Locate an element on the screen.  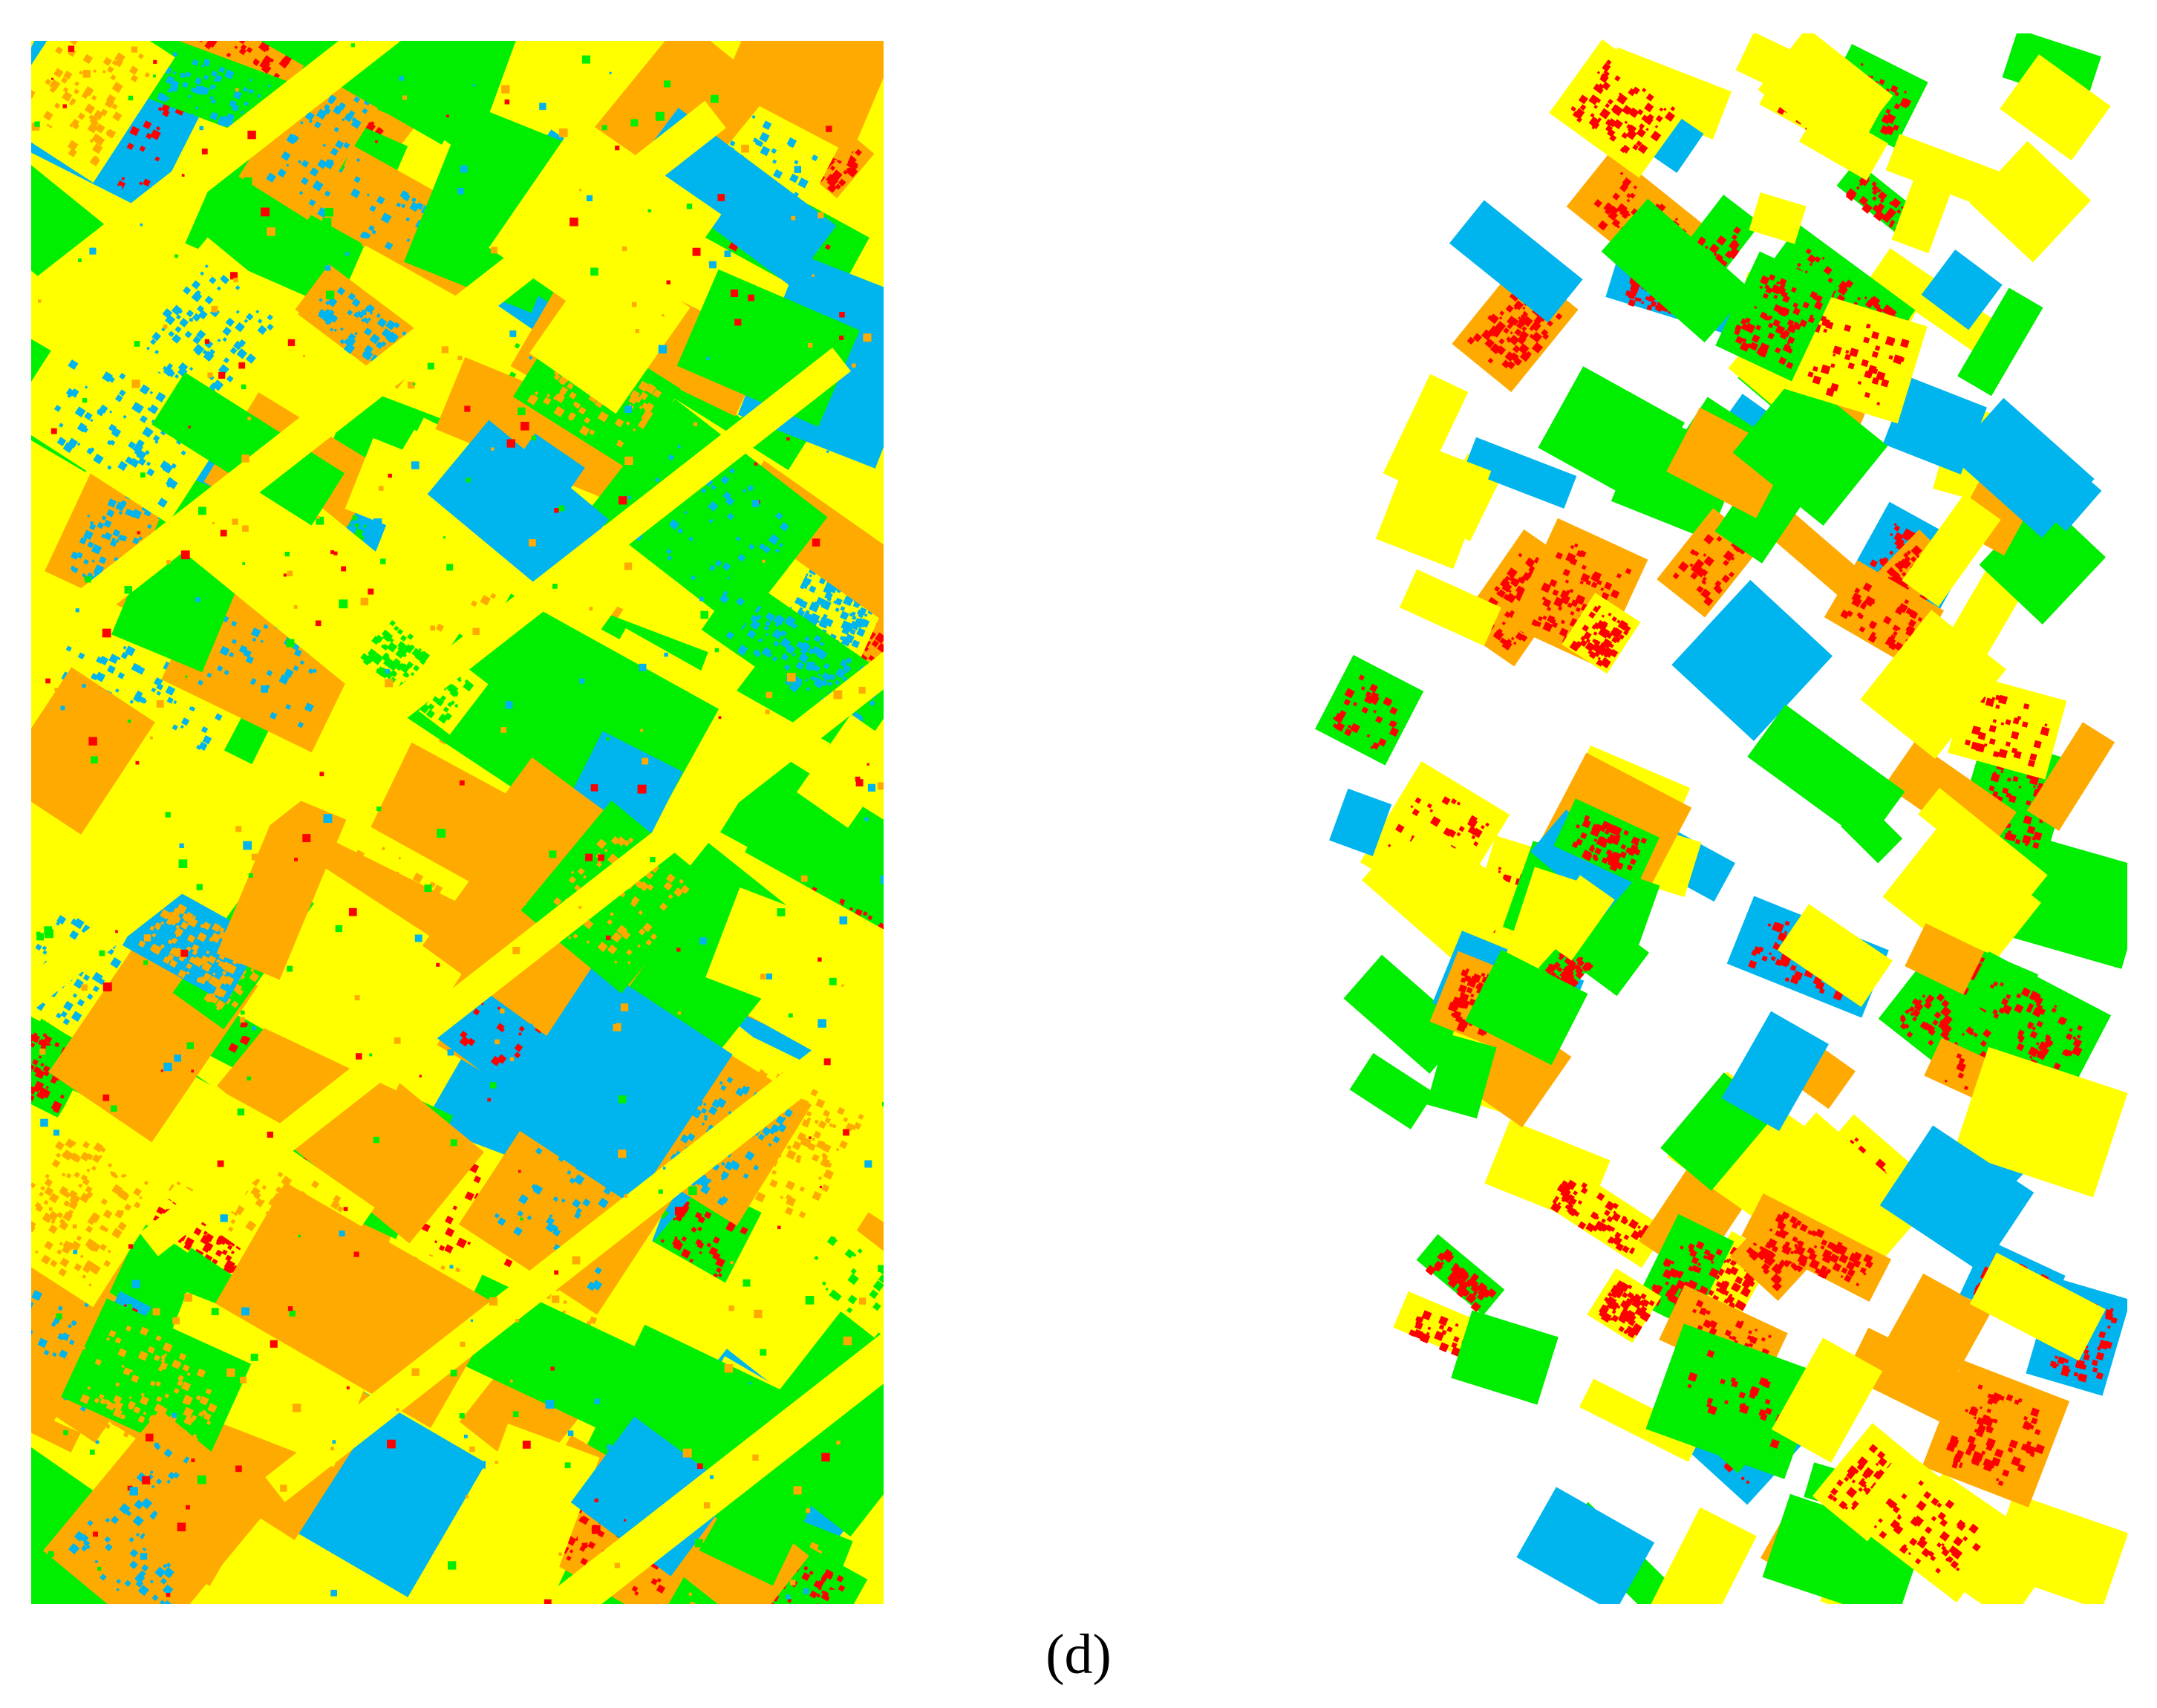
road-strip is located at coordinates (636, 1341).